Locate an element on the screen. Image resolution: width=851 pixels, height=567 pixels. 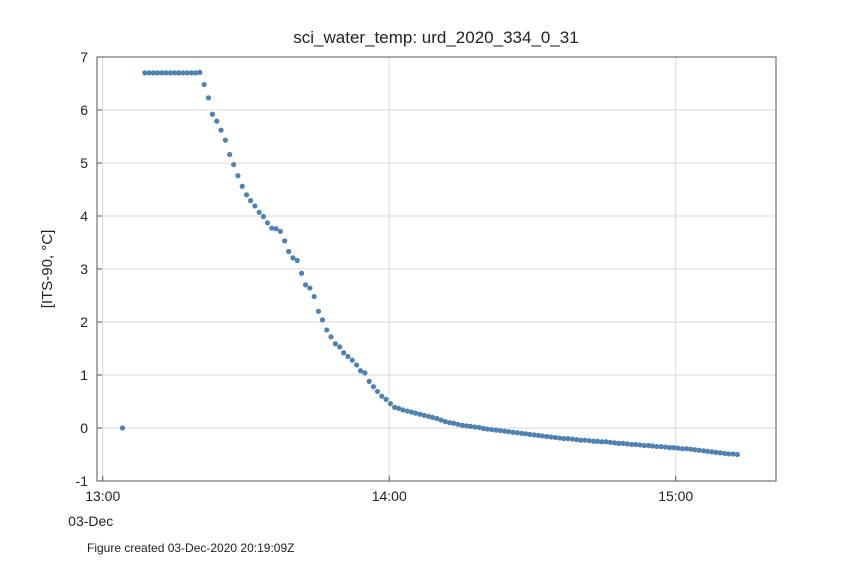
y-tick-label: 5 is located at coordinates (84, 163).